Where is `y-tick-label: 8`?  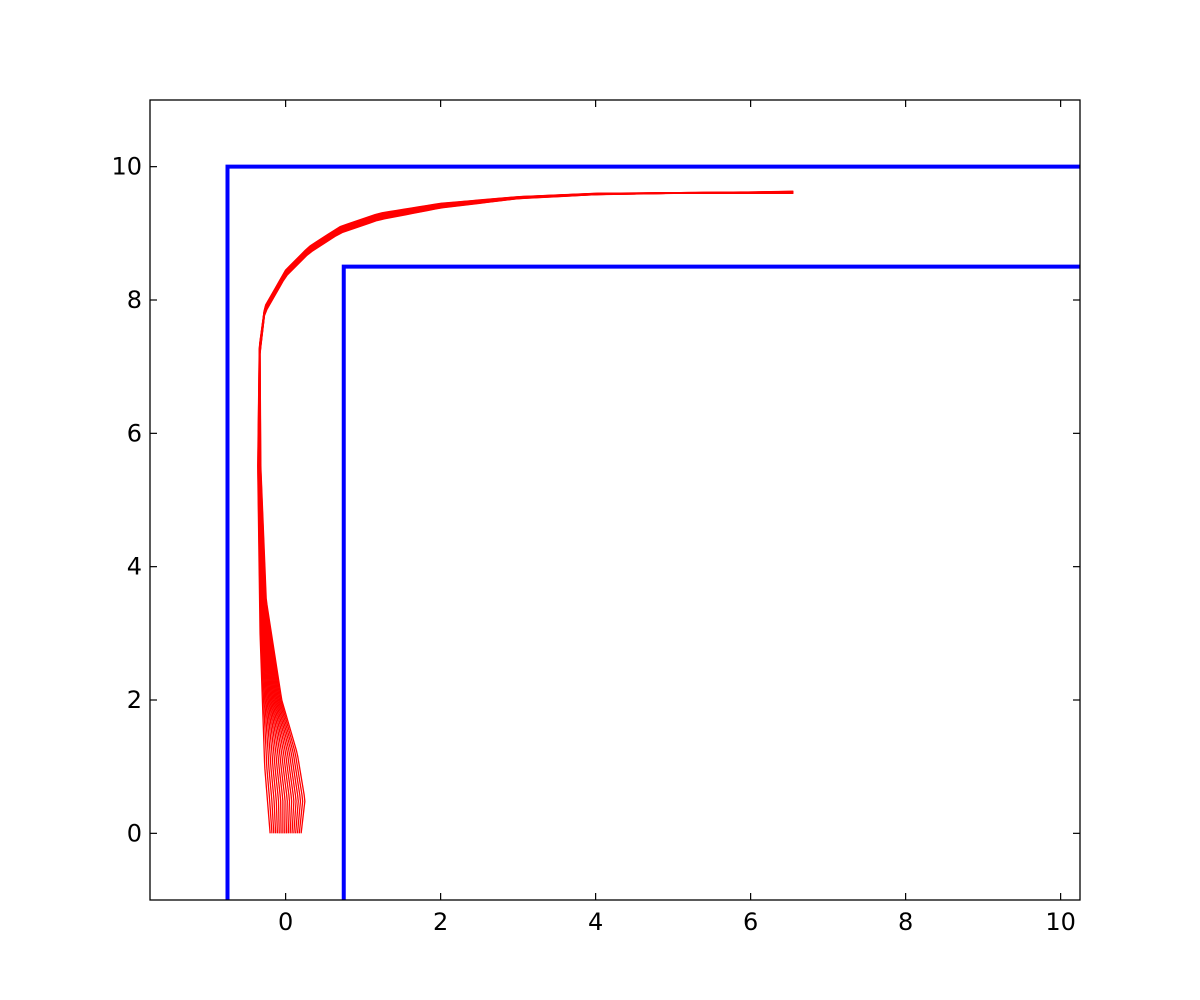 y-tick-label: 8 is located at coordinates (134, 300).